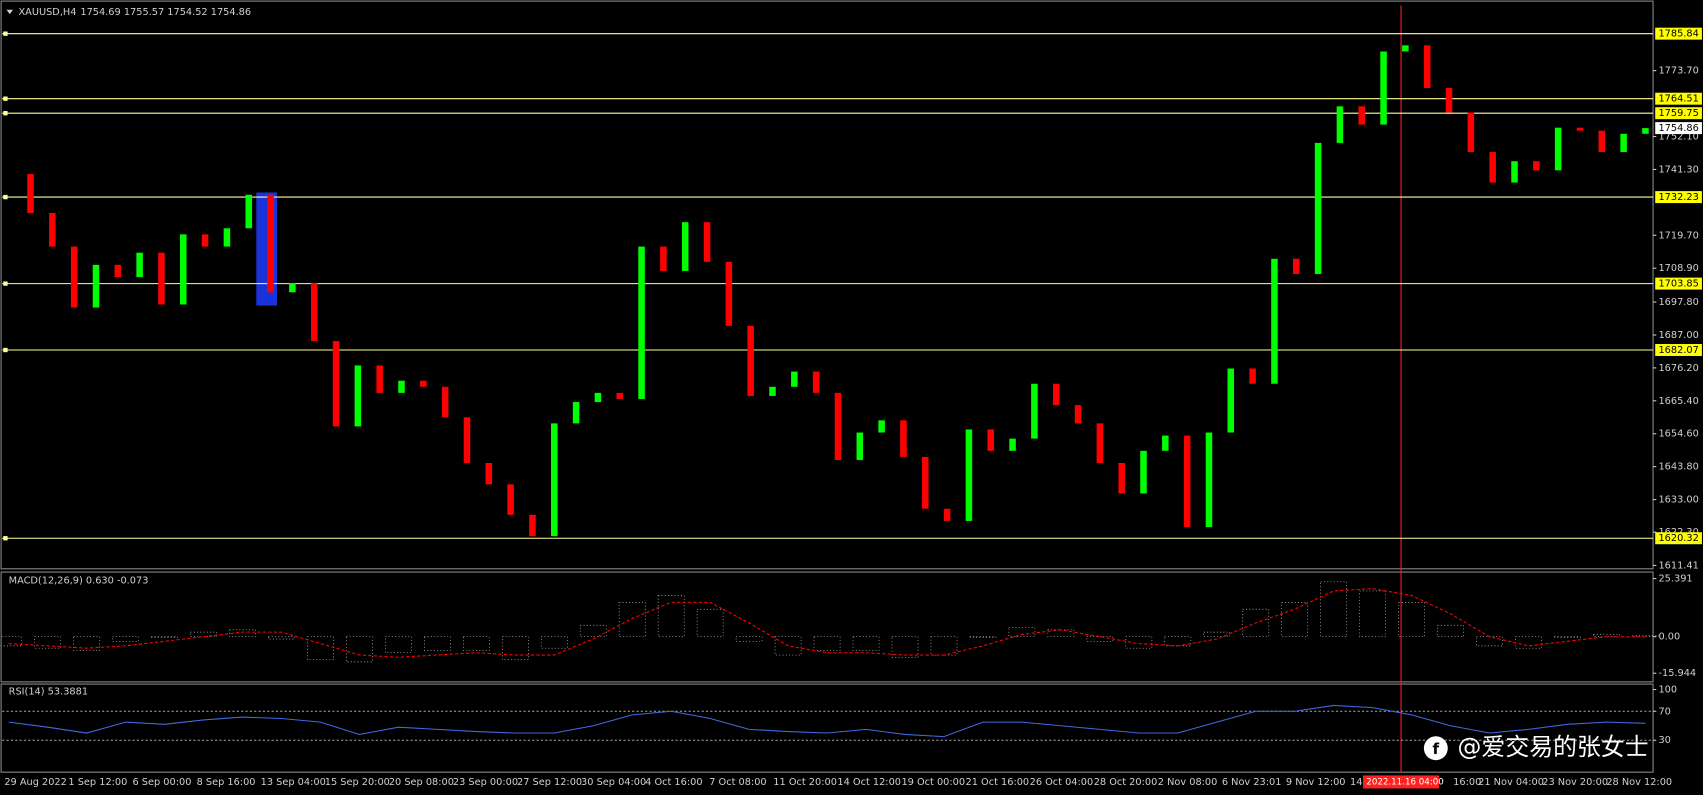 The height and width of the screenshot is (795, 1703). I want to click on y-tick-label: 1665.40, so click(1678, 401).